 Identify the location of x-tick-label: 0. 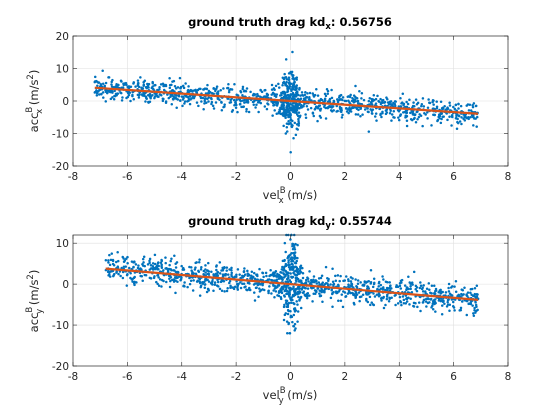
(290, 177).